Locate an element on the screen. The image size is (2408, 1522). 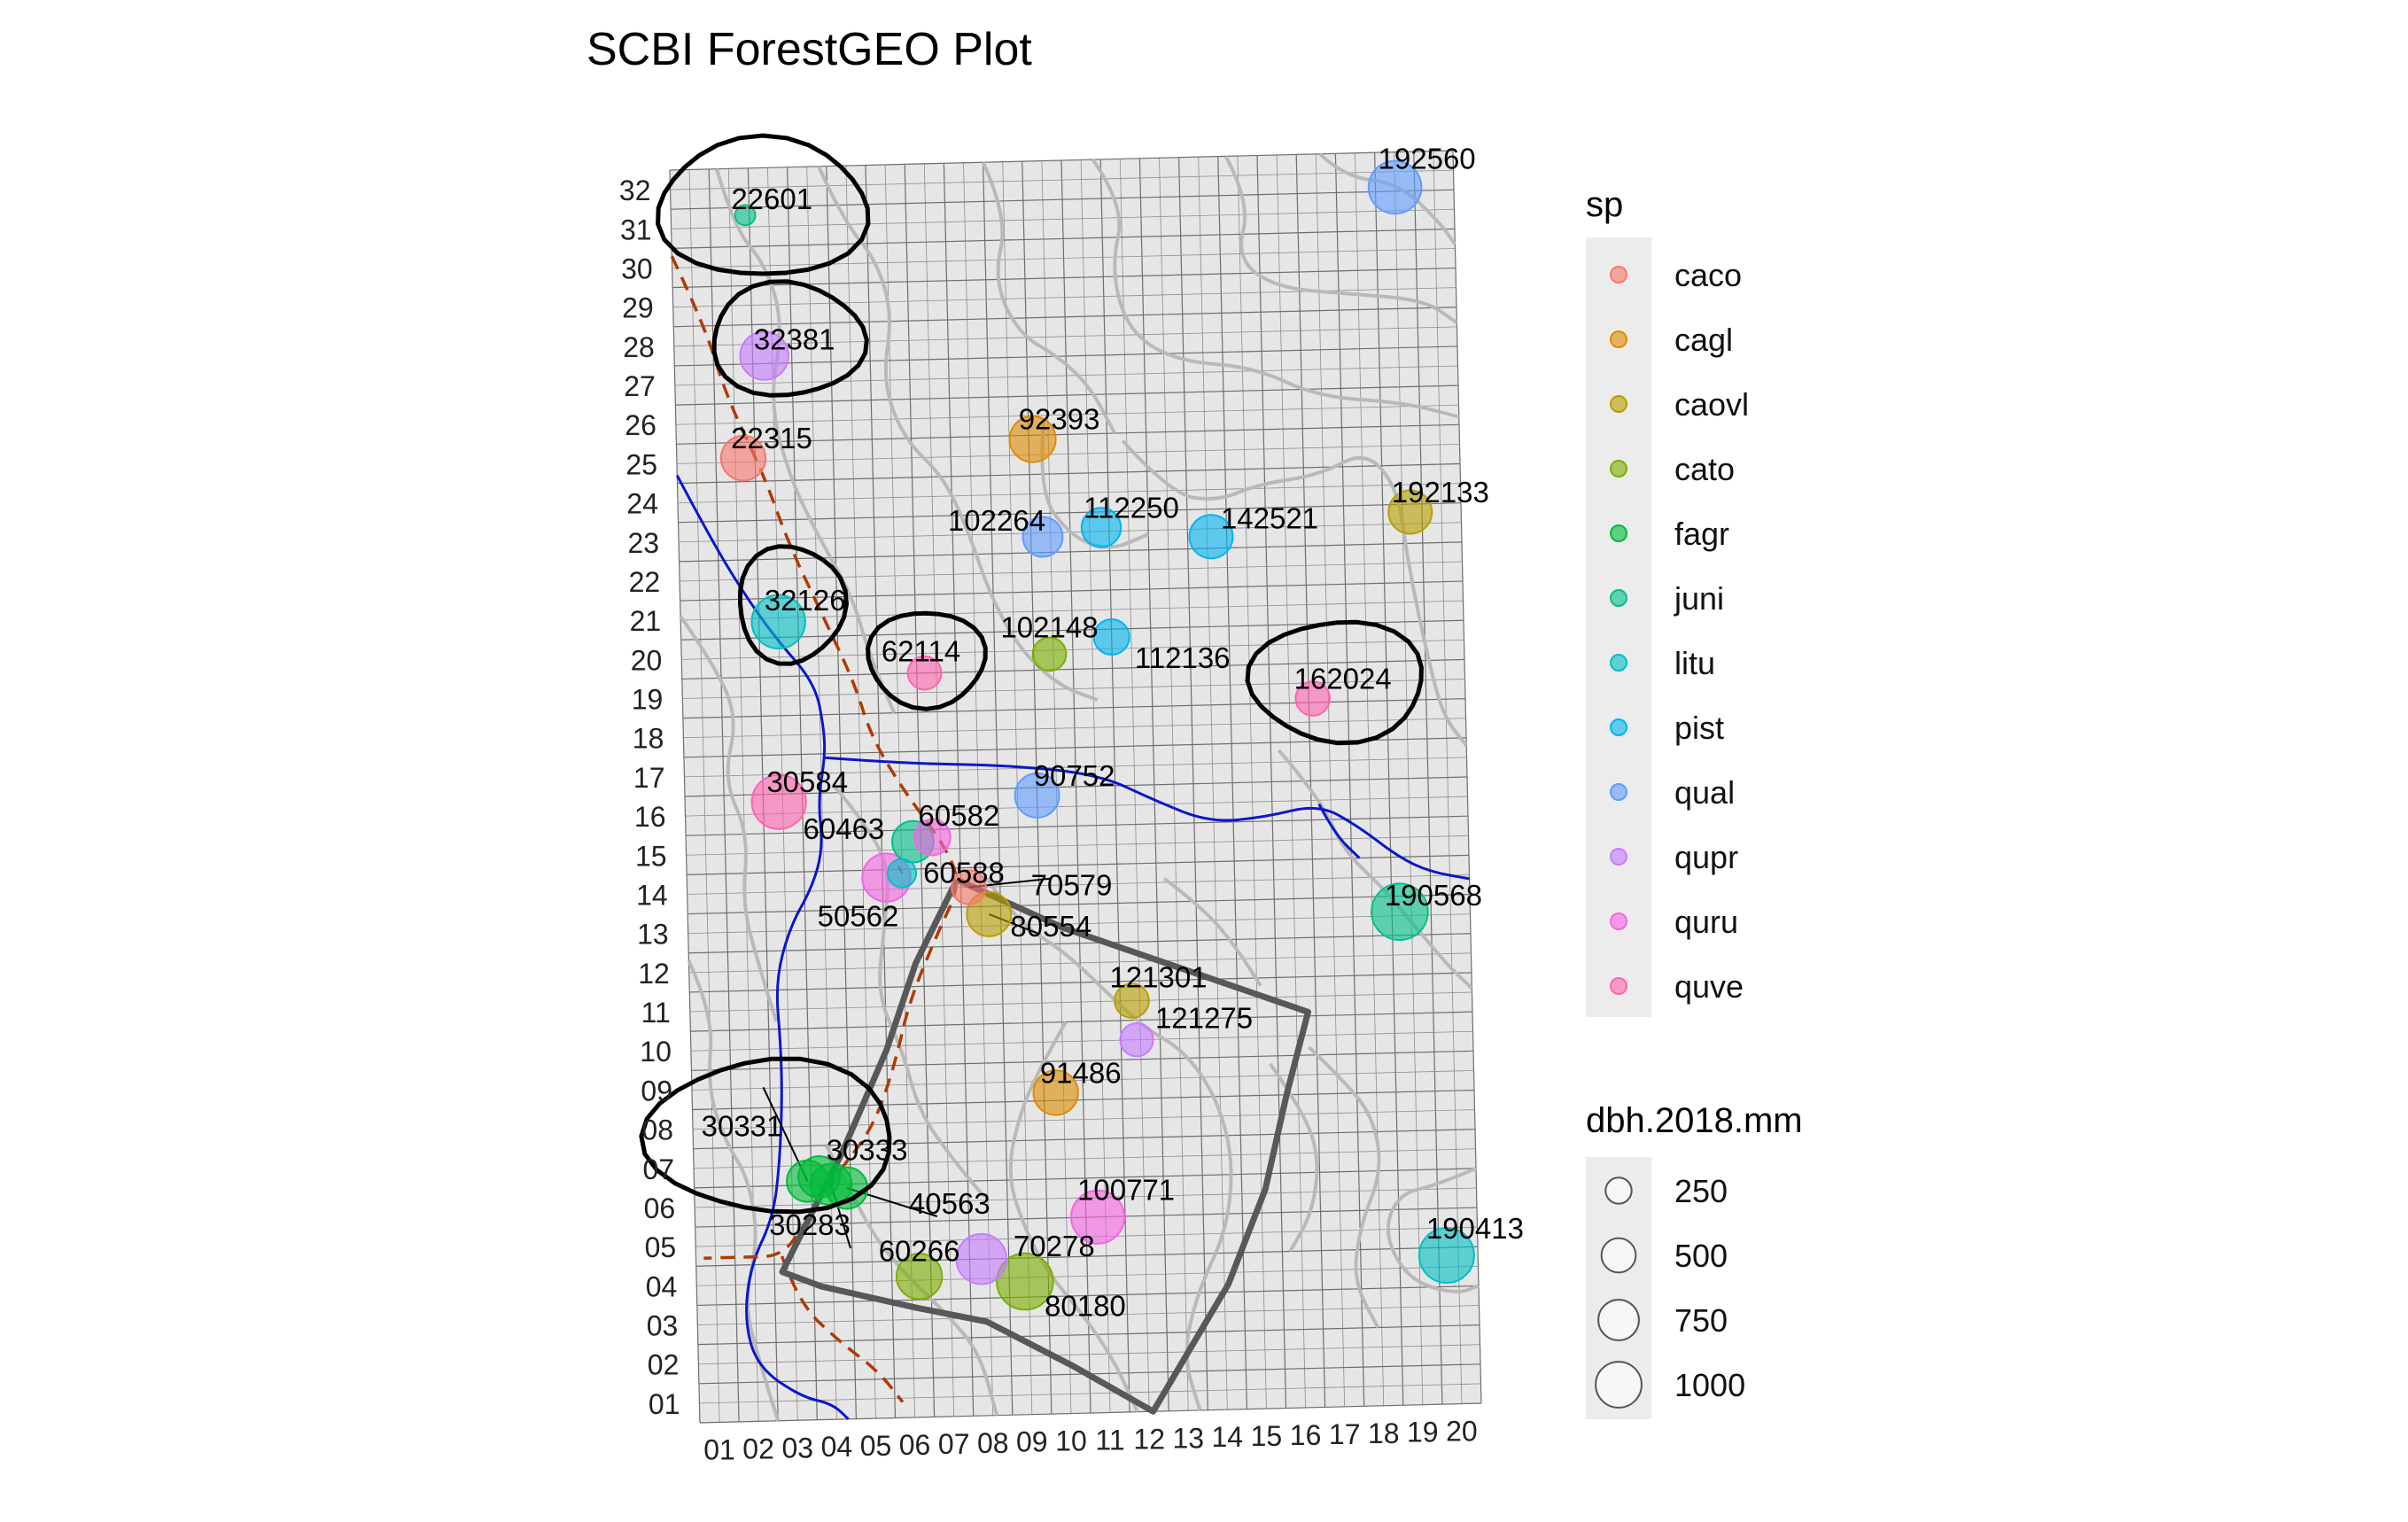
y-tick-label: 27 is located at coordinates (640, 386).